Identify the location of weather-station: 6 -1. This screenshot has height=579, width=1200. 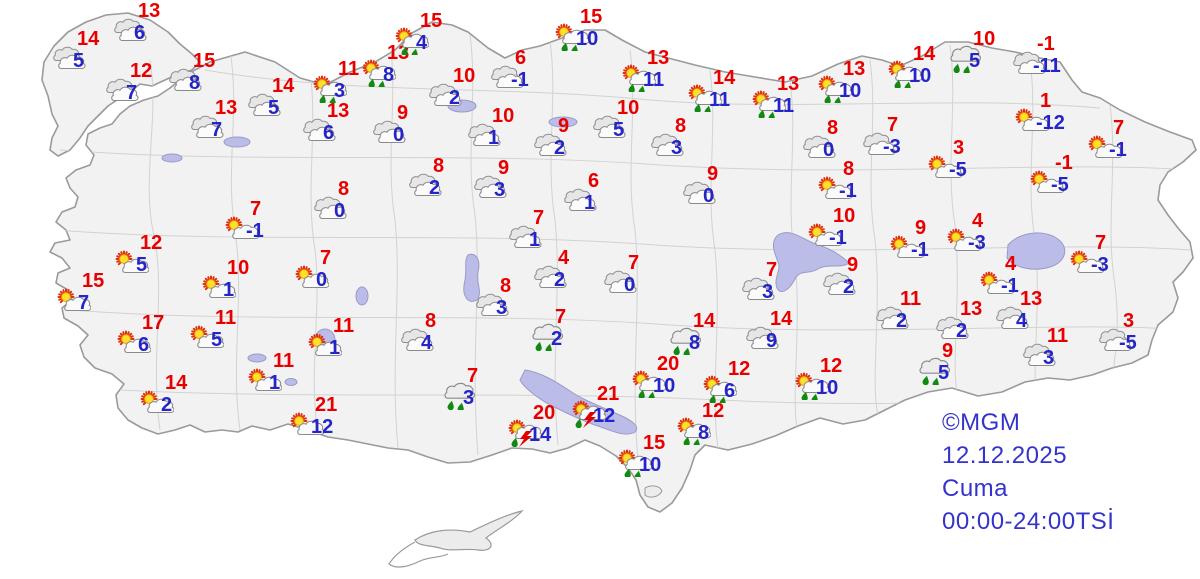
(508, 69).